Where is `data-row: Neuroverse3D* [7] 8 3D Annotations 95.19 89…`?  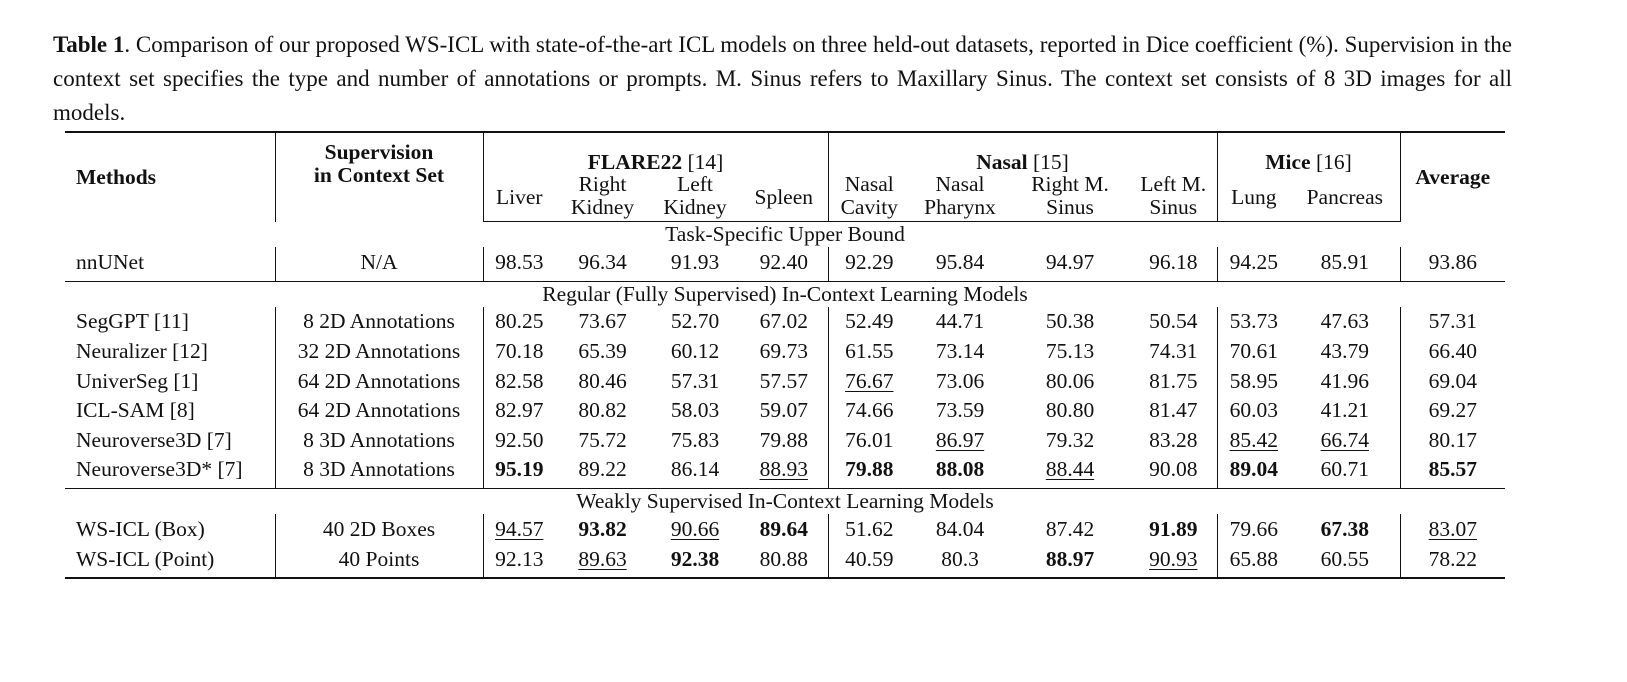 data-row: Neuroverse3D* [7] 8 3D Annotations 95.19 89… is located at coordinates (785, 472).